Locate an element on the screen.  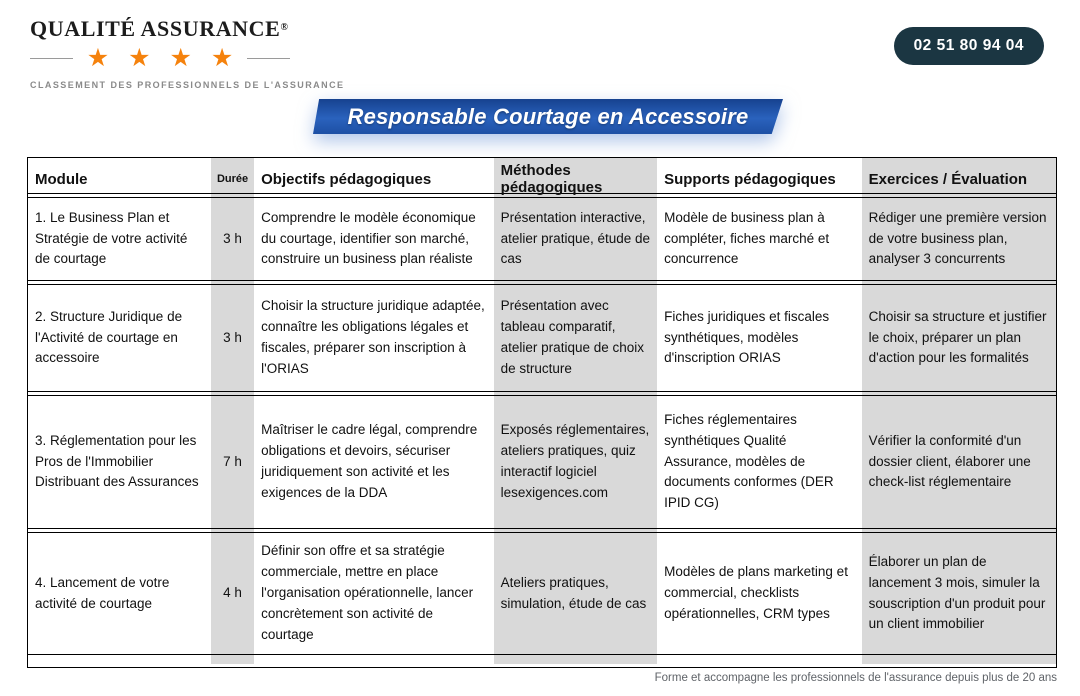
brand-stars-row: ★ ★ ★ ★ is located at coordinates (160, 58).